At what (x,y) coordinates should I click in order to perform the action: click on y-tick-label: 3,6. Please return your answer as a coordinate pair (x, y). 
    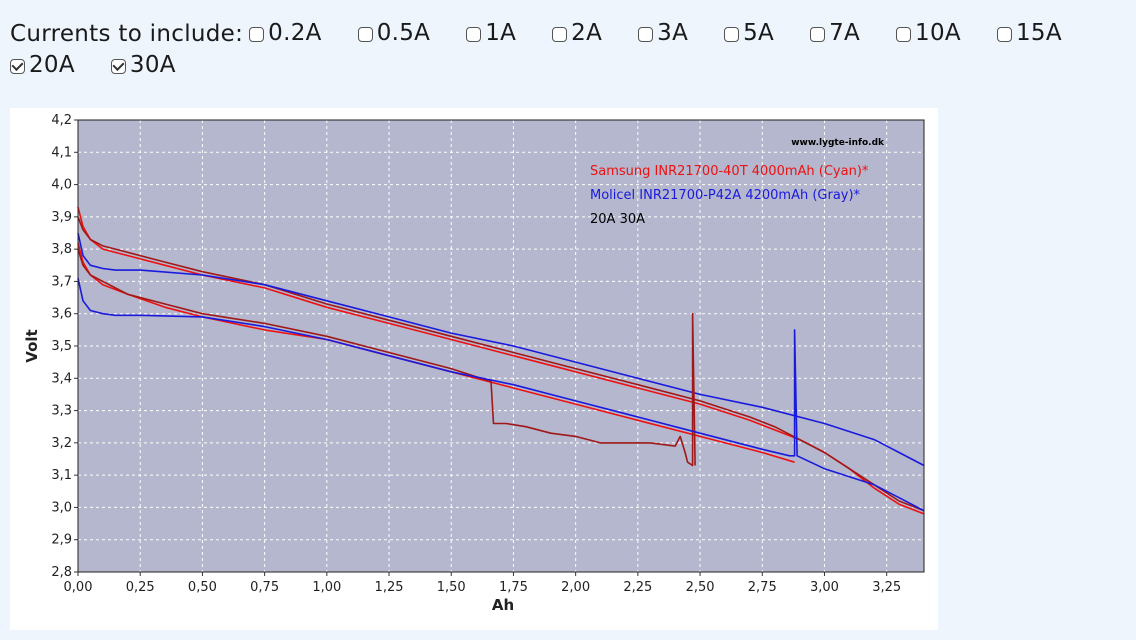
    Looking at the image, I should click on (61, 314).